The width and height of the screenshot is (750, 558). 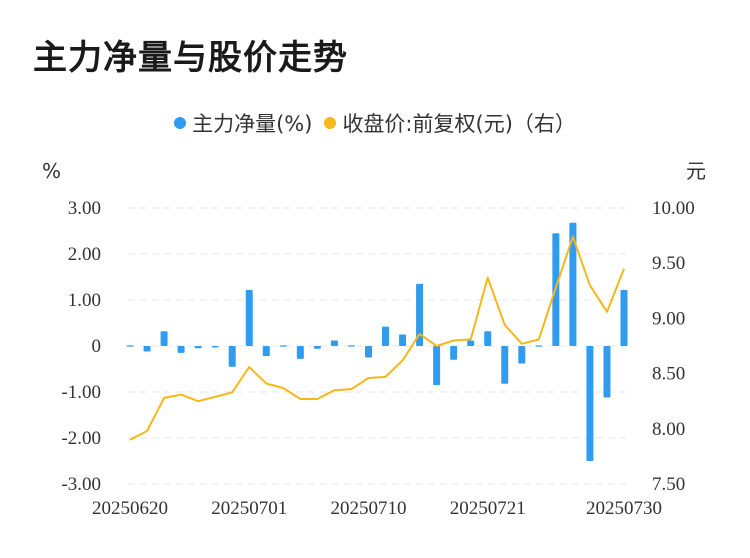 I want to click on left-tick-label: -2.00, so click(x=81, y=438).